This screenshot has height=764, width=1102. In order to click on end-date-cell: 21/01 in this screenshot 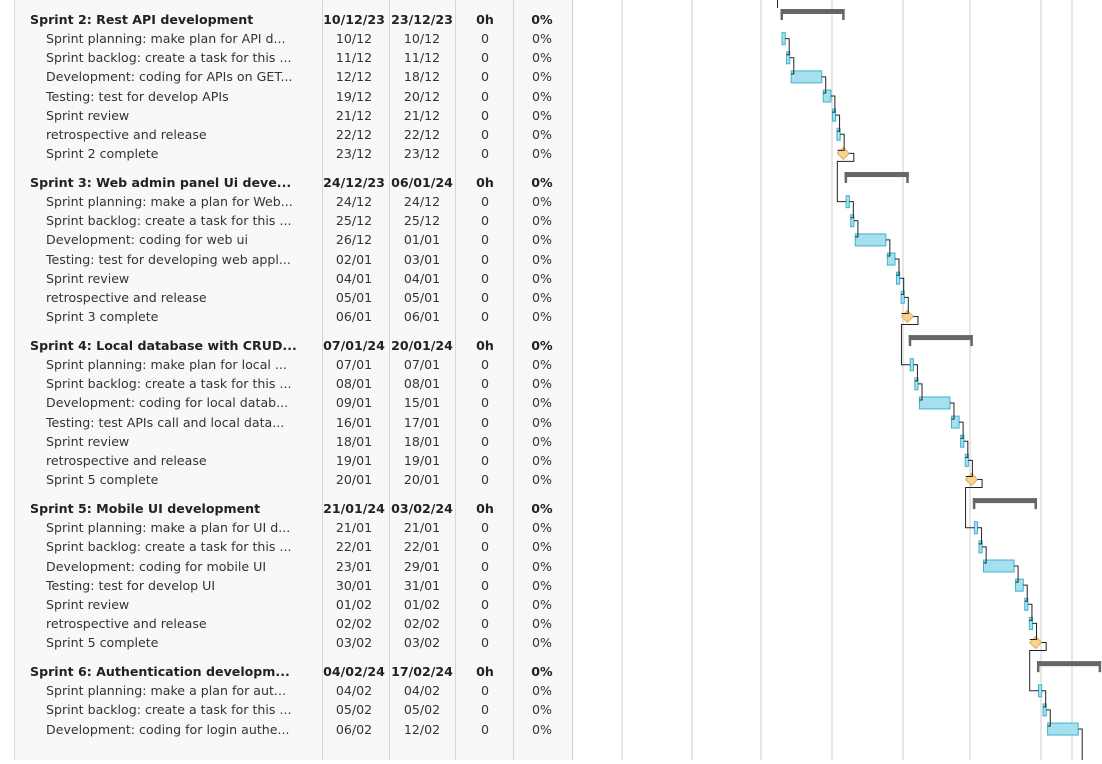, I will do `click(422, 528)`.